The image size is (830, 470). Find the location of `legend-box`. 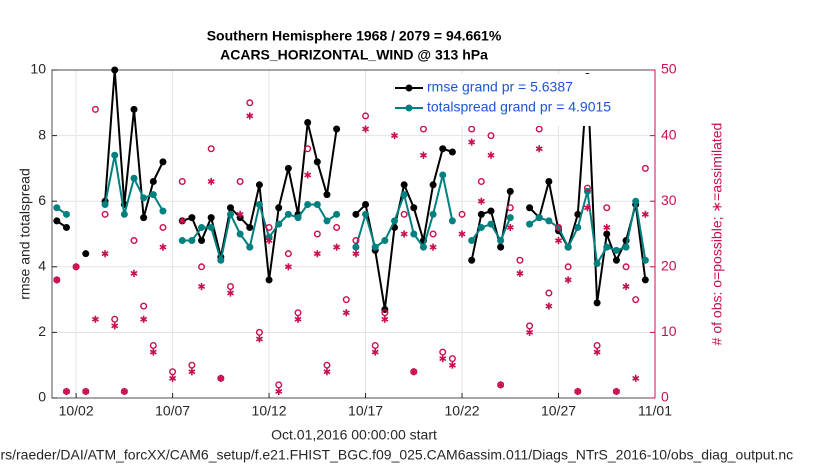

legend-box is located at coordinates (520, 100).